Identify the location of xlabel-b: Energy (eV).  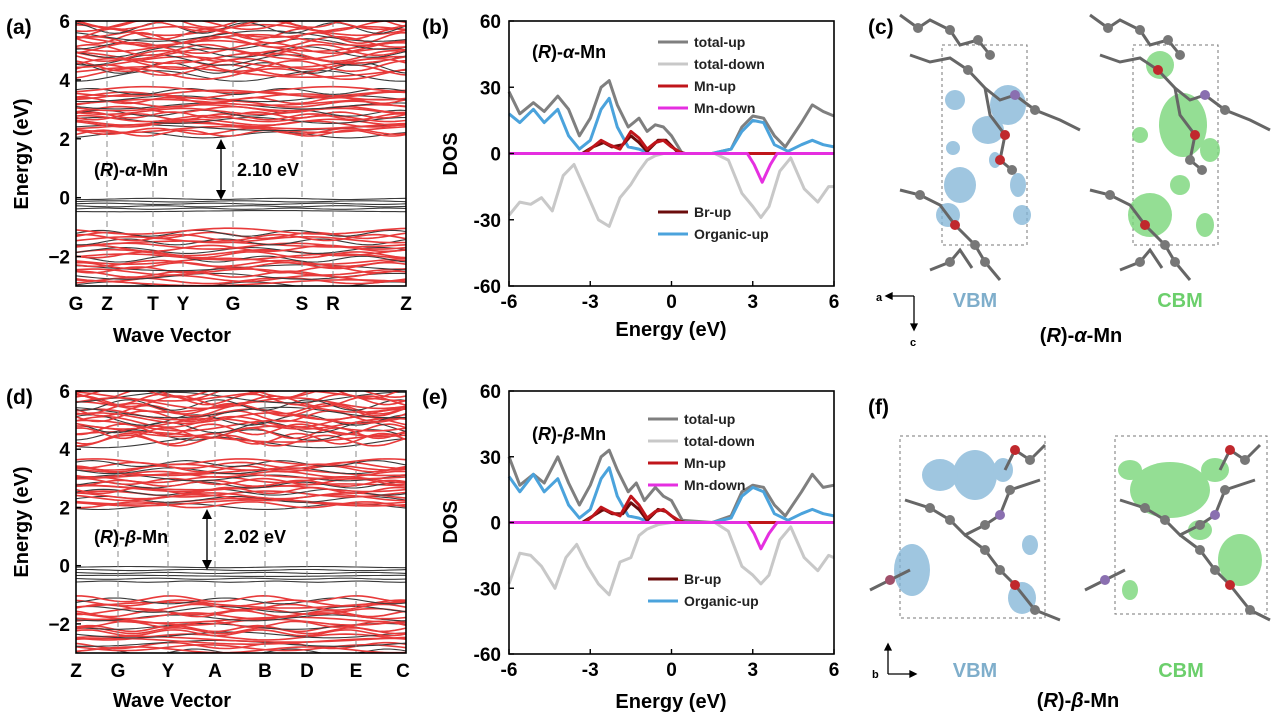
(670, 330).